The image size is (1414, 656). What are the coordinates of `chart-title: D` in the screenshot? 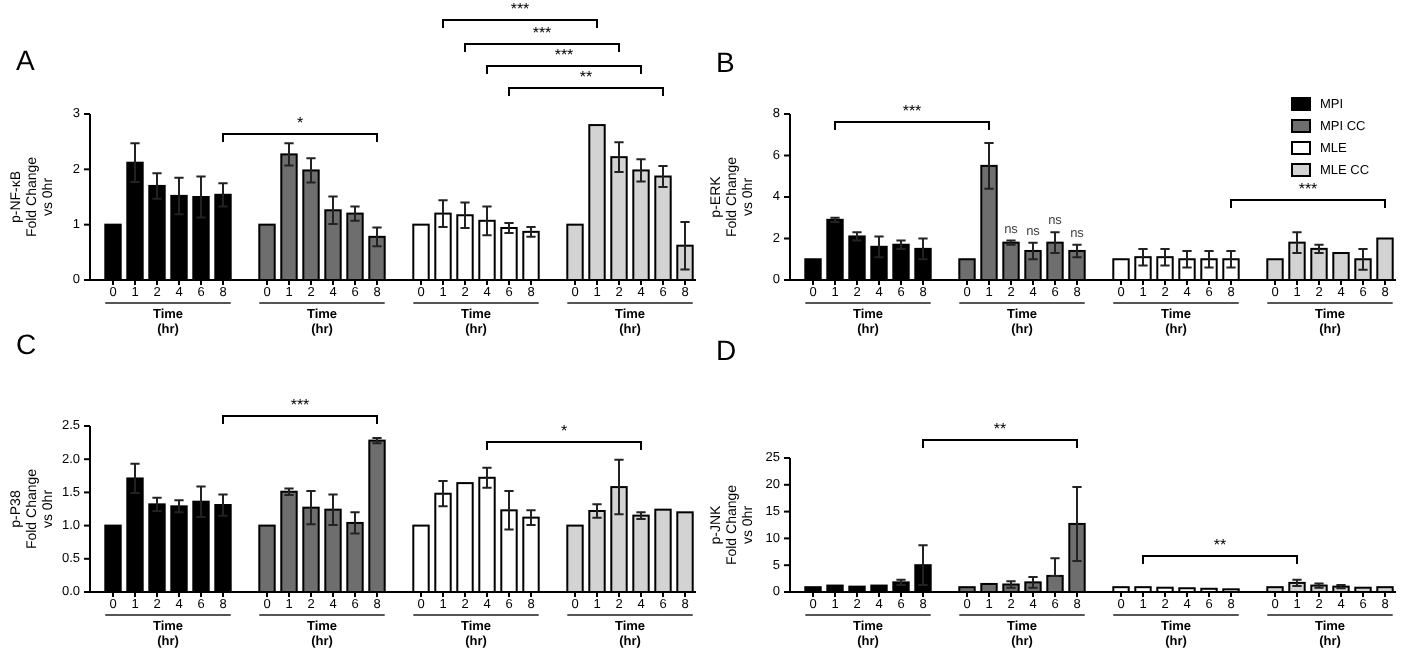 It's located at (726, 350).